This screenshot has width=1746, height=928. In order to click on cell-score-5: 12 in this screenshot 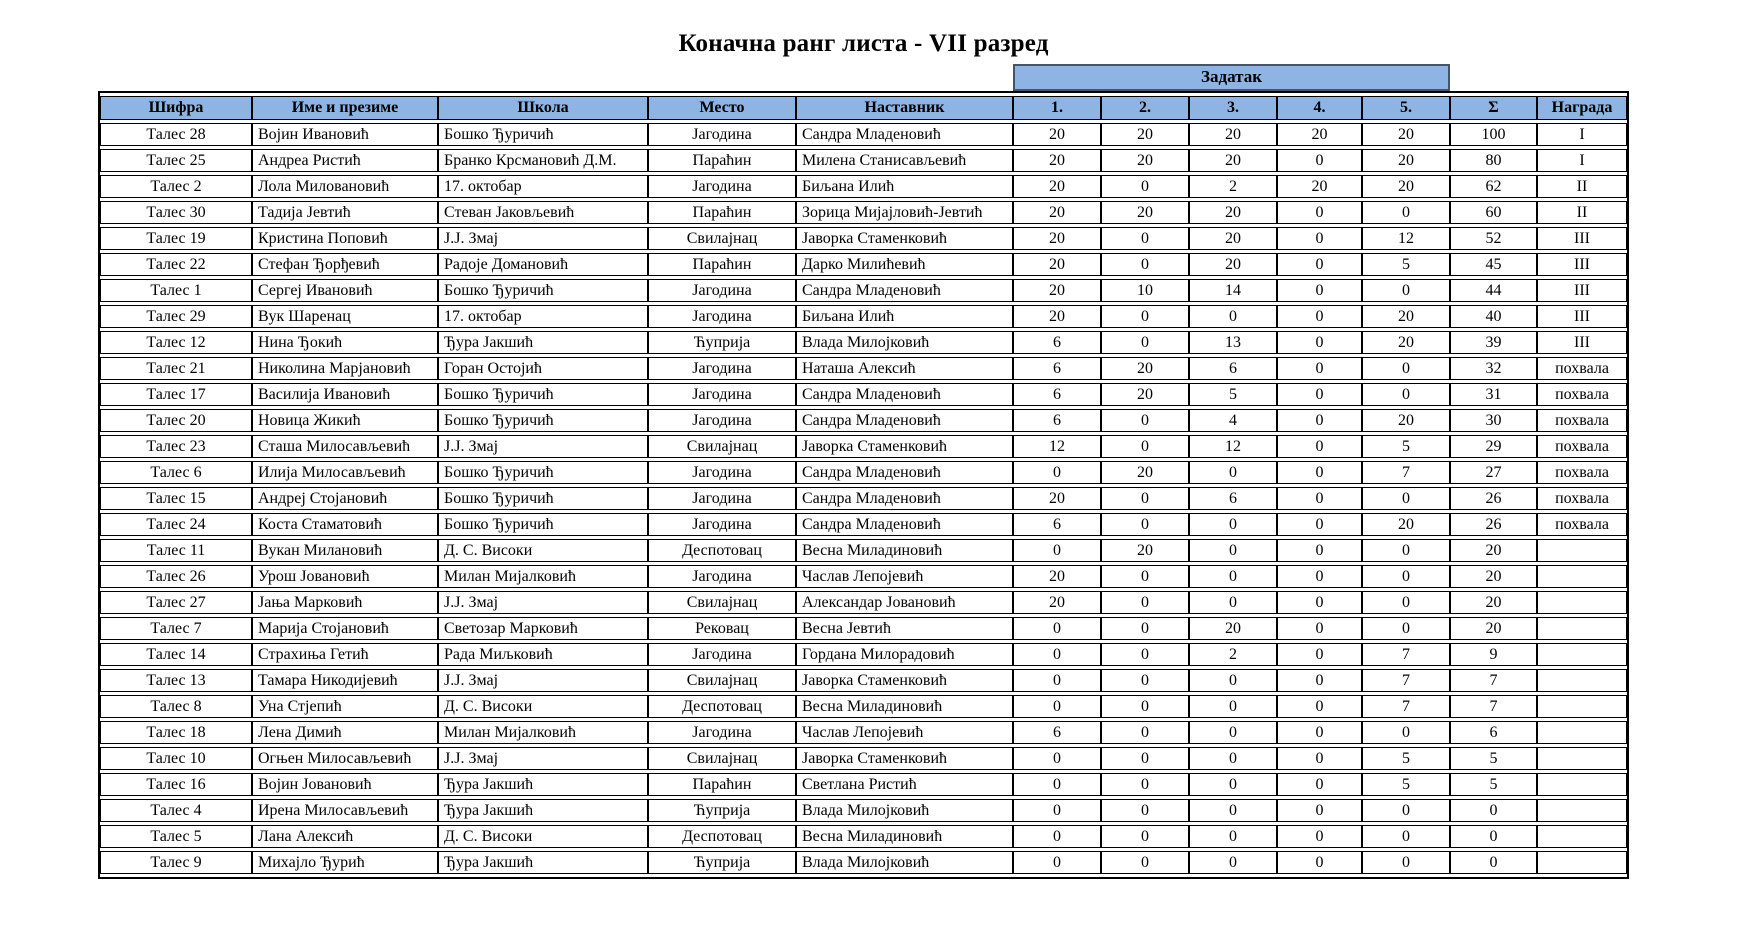, I will do `click(1406, 238)`.